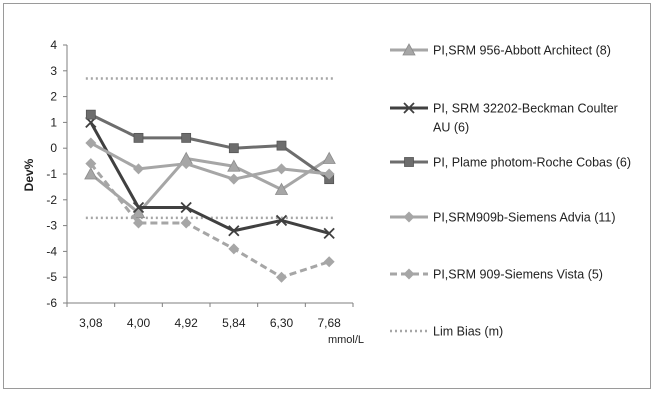  I want to click on legend-label: Lim Bias (m), so click(468, 332).